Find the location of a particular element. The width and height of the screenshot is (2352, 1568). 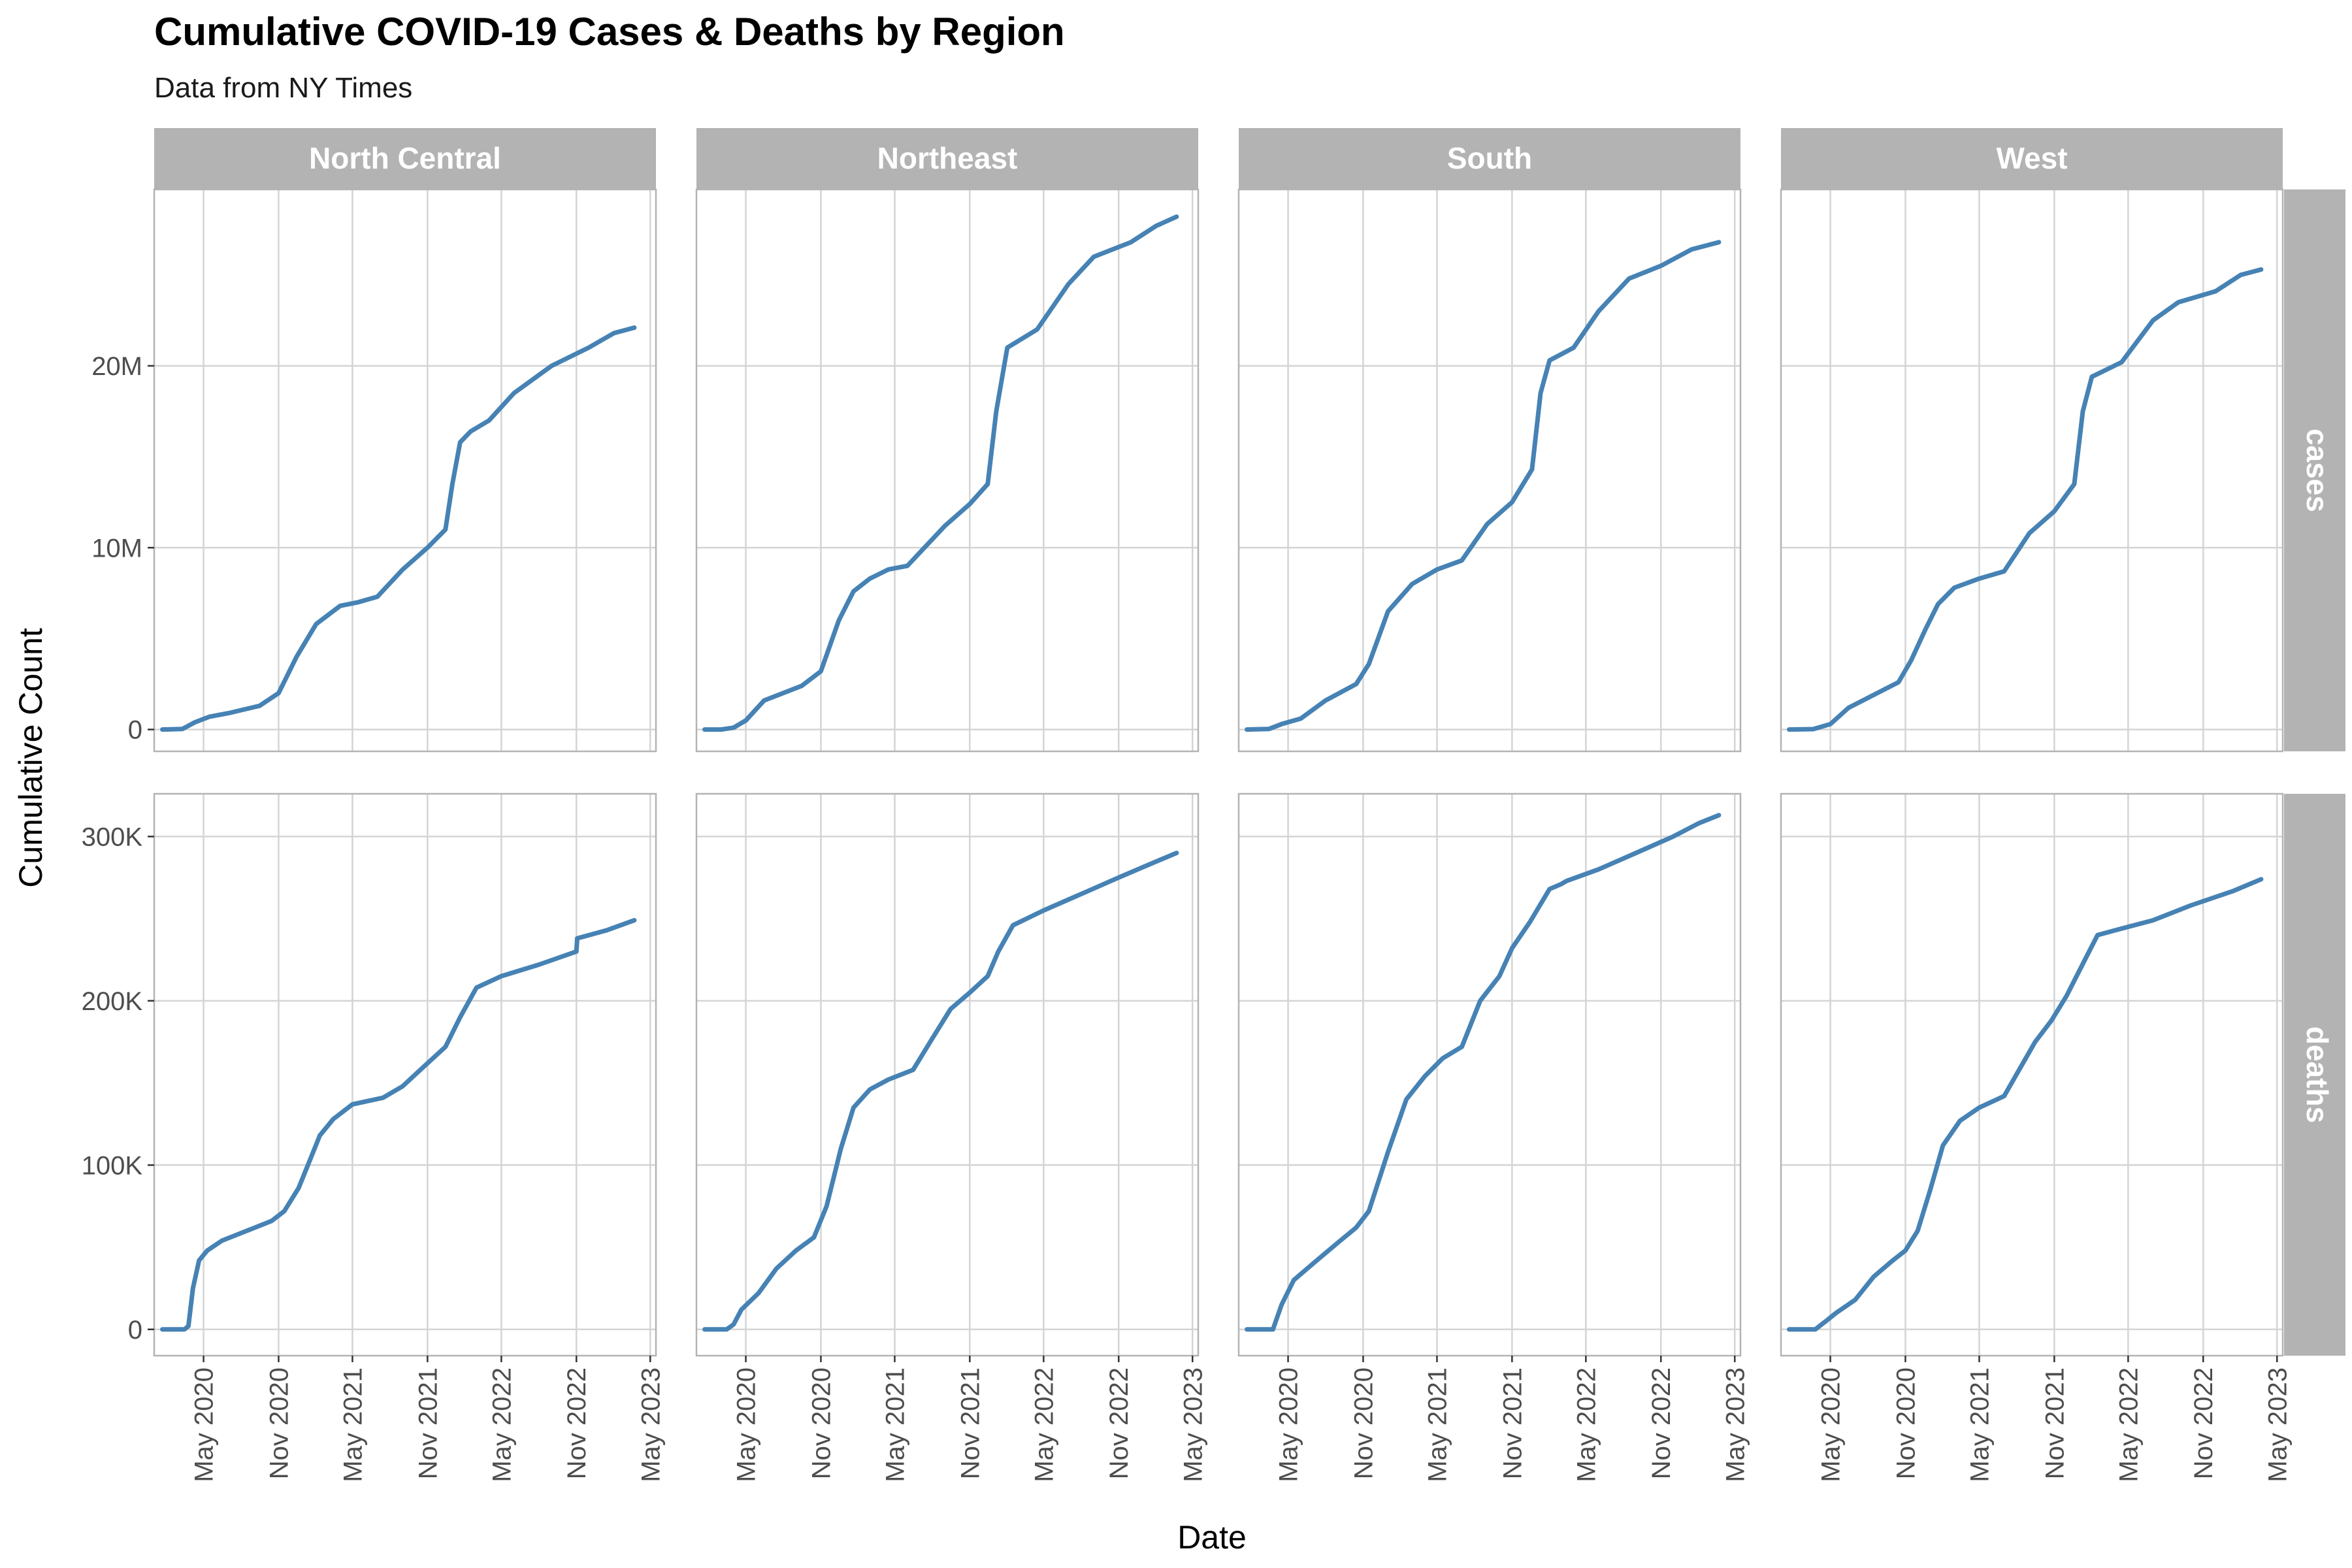

chart-subtitle: Data from NY Times is located at coordinates (283, 88).